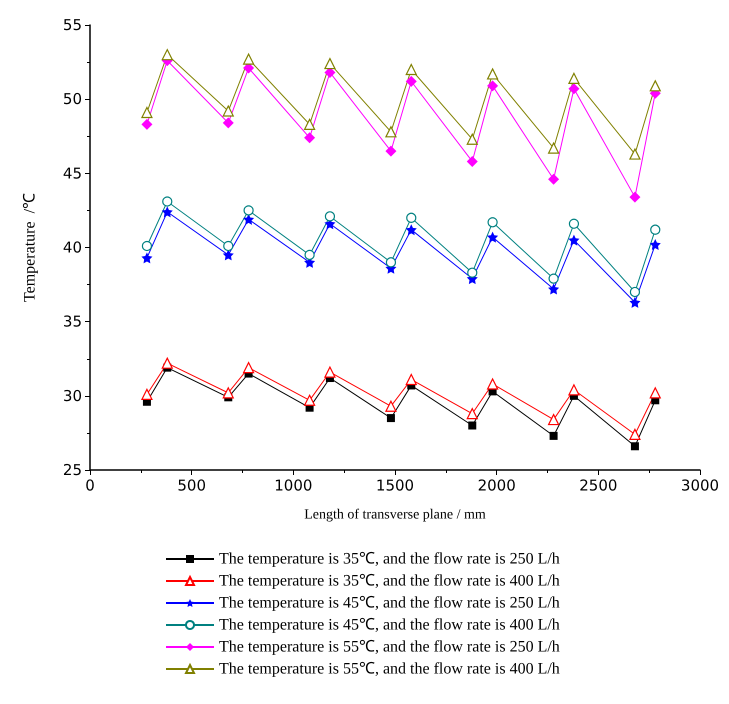  What do you see at coordinates (72, 173) in the screenshot?
I see `y-tick-label: 45` at bounding box center [72, 173].